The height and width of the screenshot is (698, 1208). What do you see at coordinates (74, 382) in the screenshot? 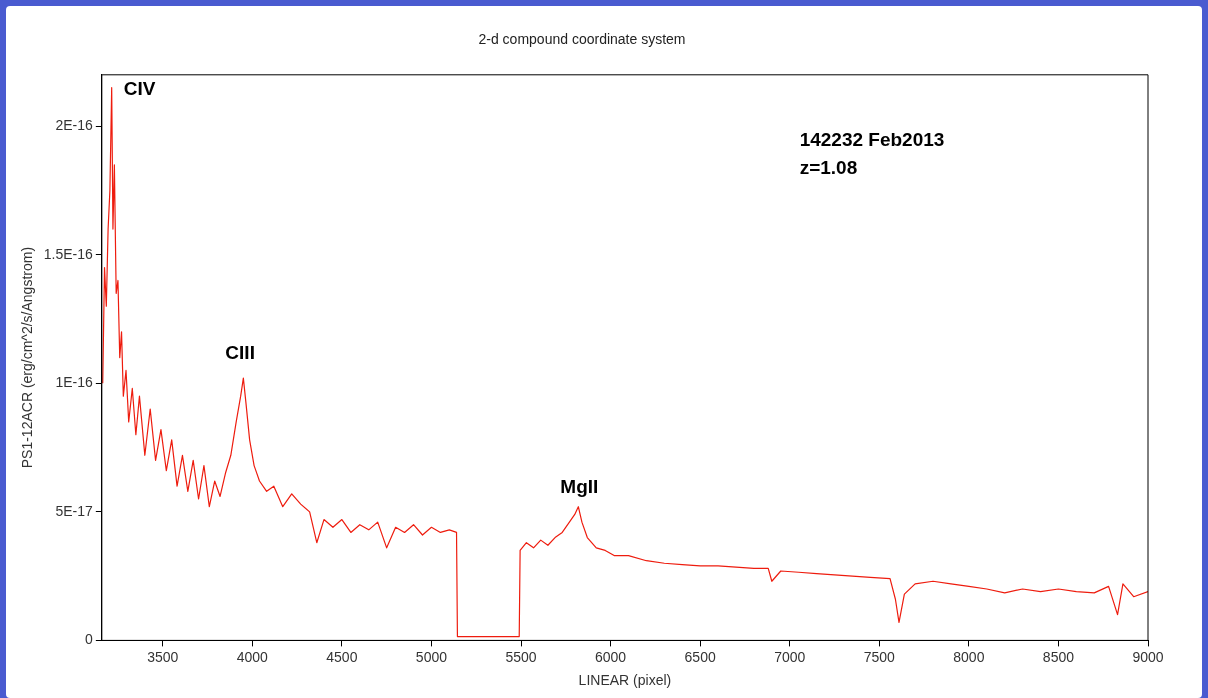
I see `y-tick-label: 1E-16` at bounding box center [74, 382].